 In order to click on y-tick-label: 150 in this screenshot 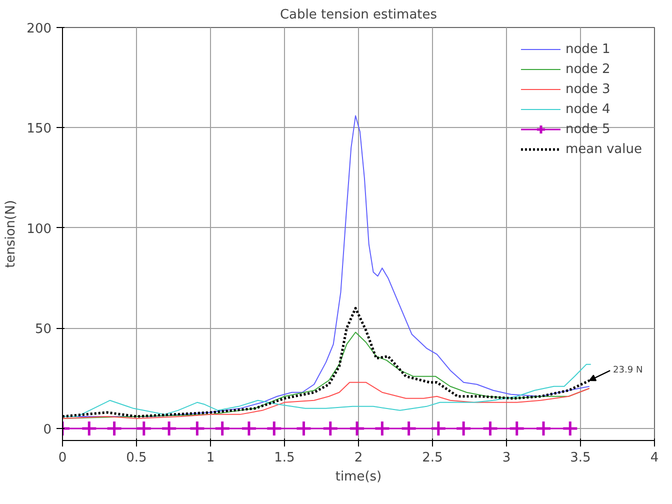, I will do `click(39, 129)`.